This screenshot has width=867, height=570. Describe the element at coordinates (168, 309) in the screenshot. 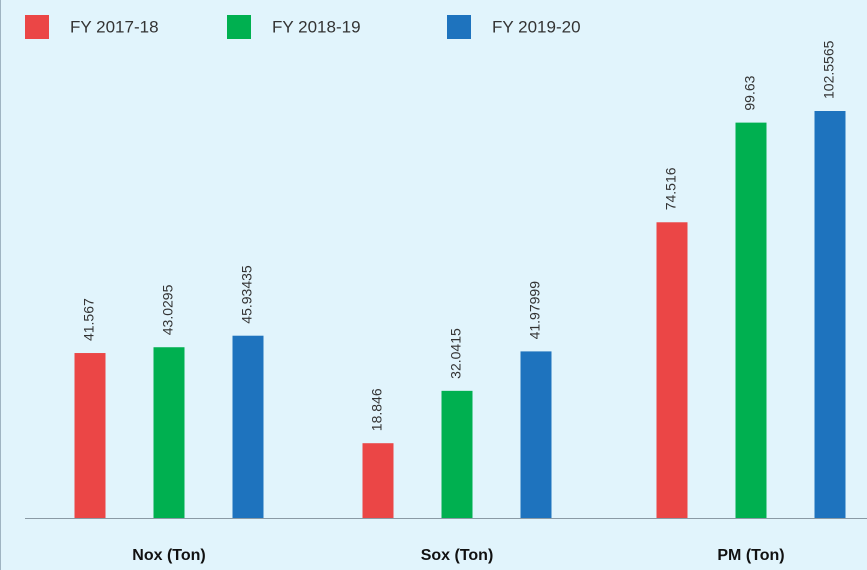

I see `value-label: 43.0295` at that location.